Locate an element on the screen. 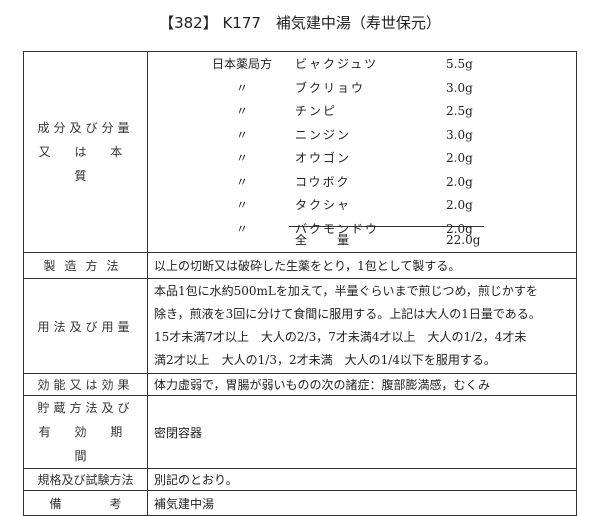 This screenshot has height=516, width=600. total-row: 全 量 22.0g is located at coordinates (362, 240).